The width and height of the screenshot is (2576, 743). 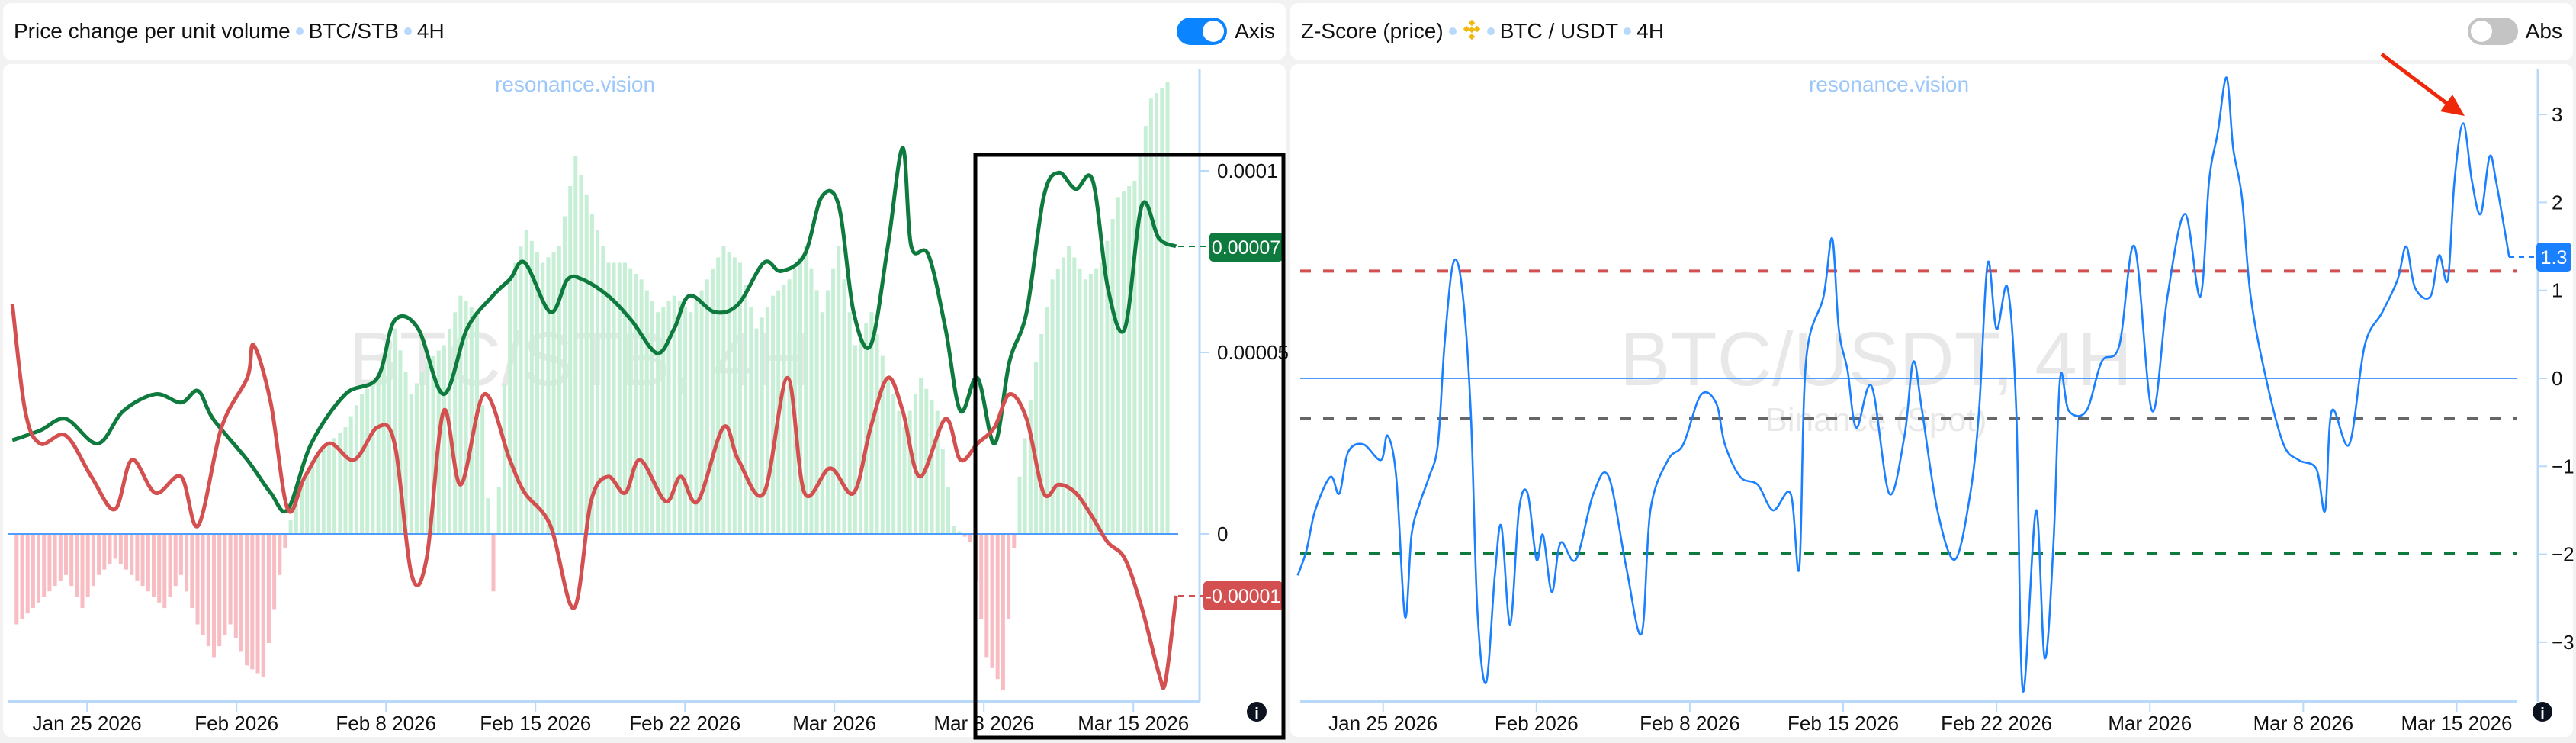 What do you see at coordinates (353, 31) in the screenshot?
I see `left-chart-symbol: BTC/STB` at bounding box center [353, 31].